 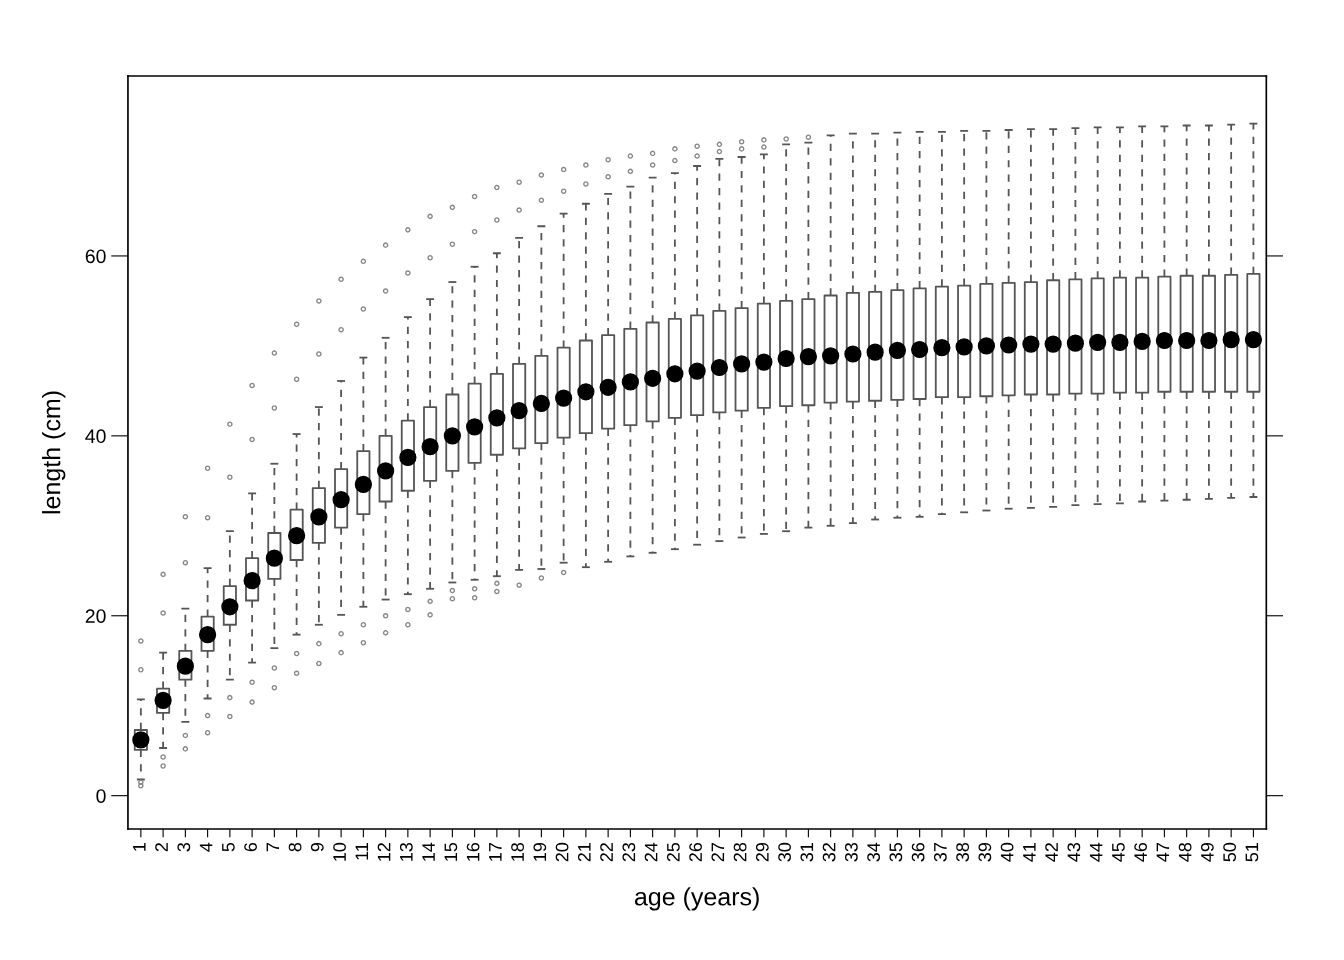 I want to click on x-tick-label: 26, so click(x=695, y=852).